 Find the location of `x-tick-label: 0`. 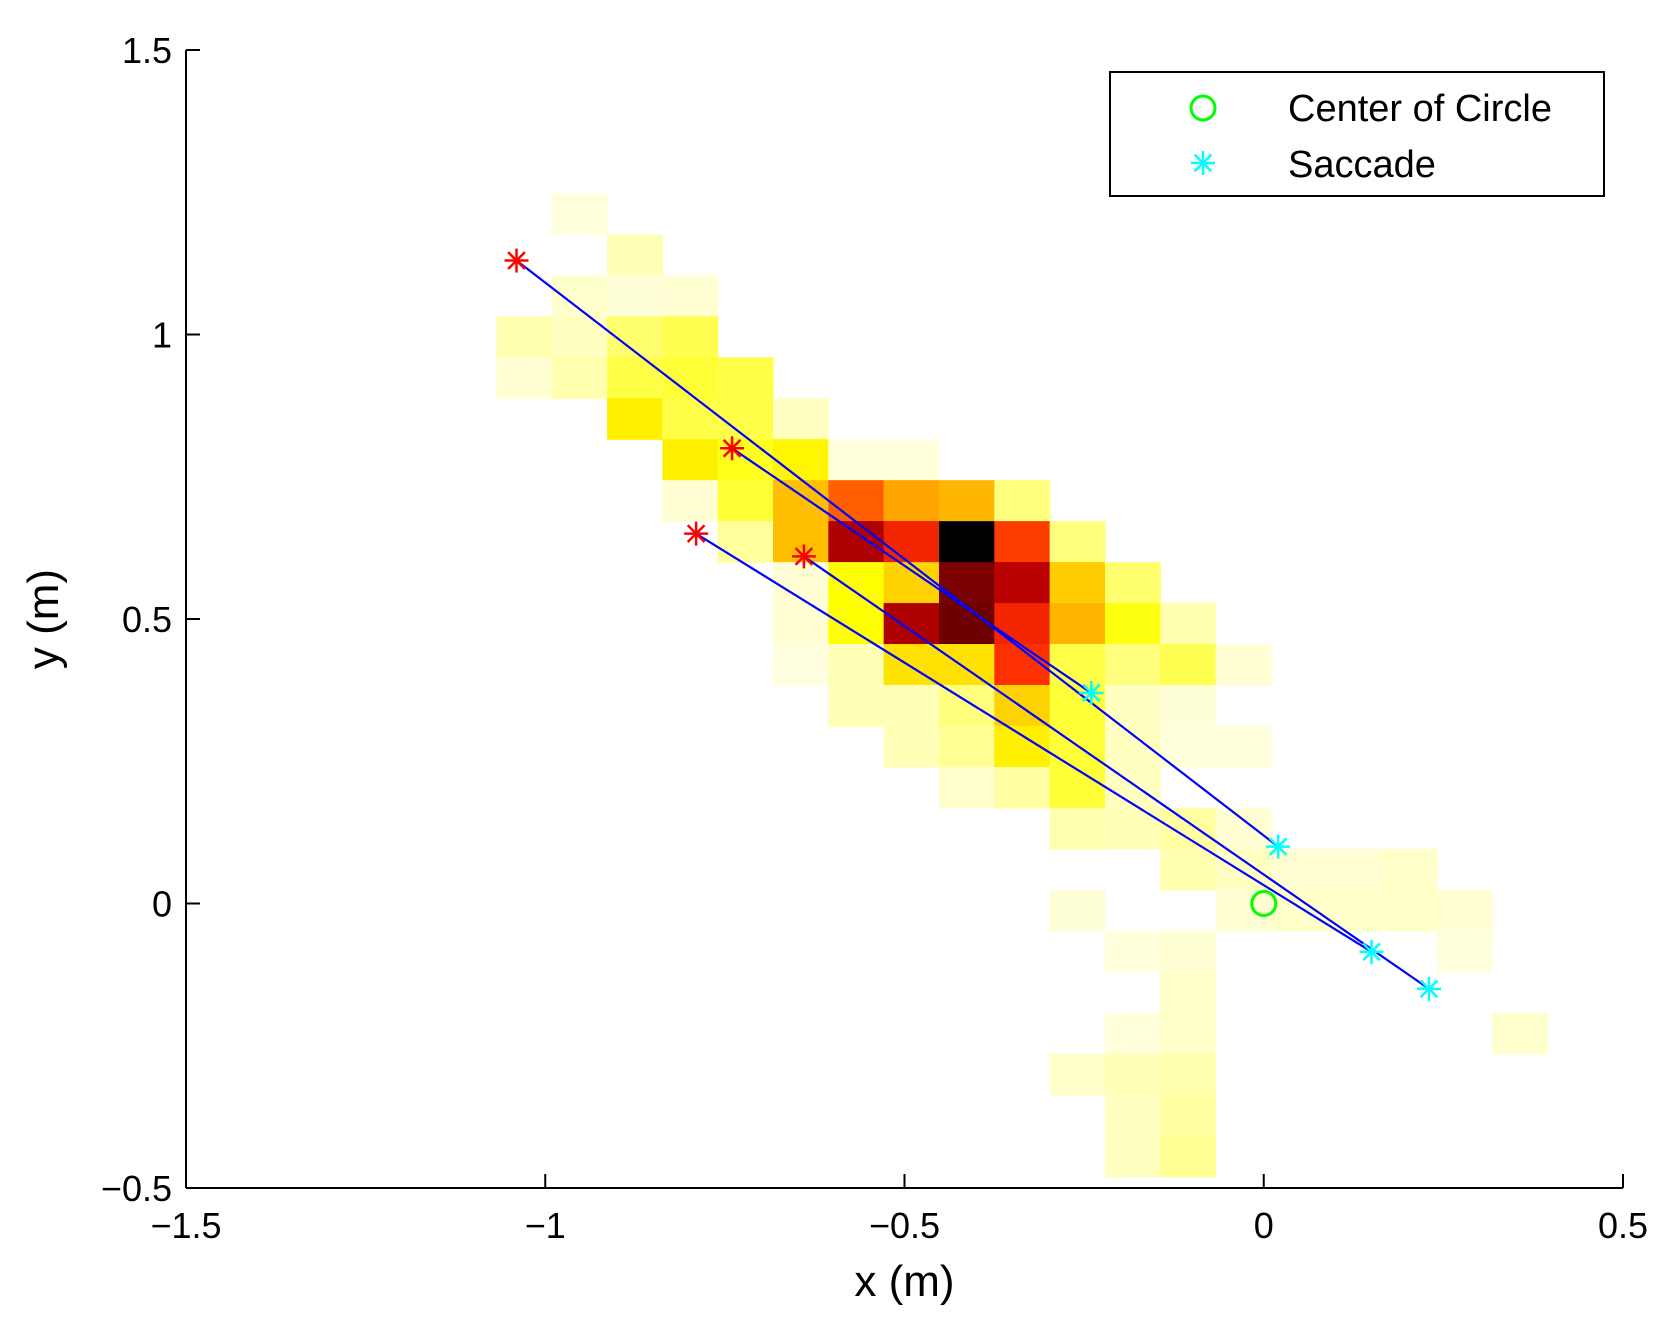

x-tick-label: 0 is located at coordinates (1264, 1225).